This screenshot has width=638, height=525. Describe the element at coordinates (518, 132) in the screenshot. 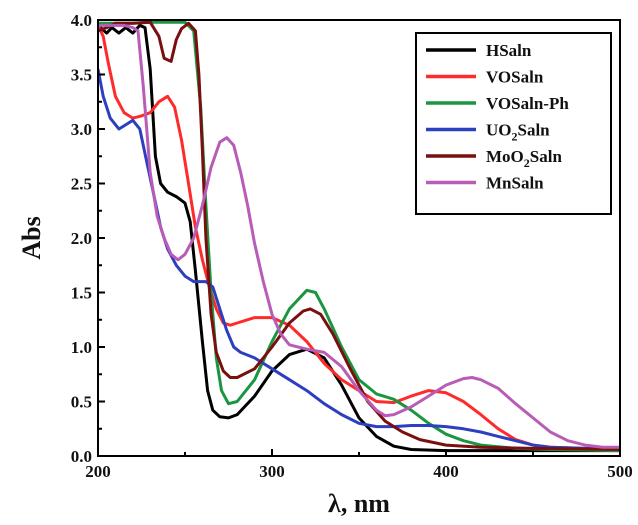

I see `legend-label: UO2Saln` at that location.